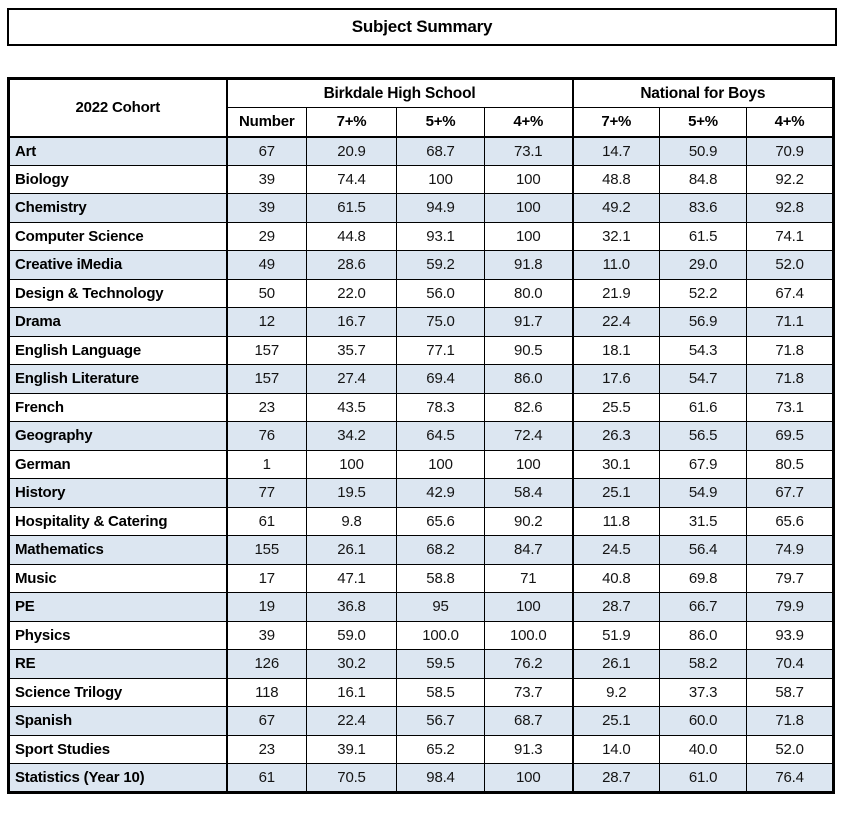 This screenshot has height=831, width=845. Describe the element at coordinates (703, 151) in the screenshot. I see `national-5plus-cell: 50.9` at that location.